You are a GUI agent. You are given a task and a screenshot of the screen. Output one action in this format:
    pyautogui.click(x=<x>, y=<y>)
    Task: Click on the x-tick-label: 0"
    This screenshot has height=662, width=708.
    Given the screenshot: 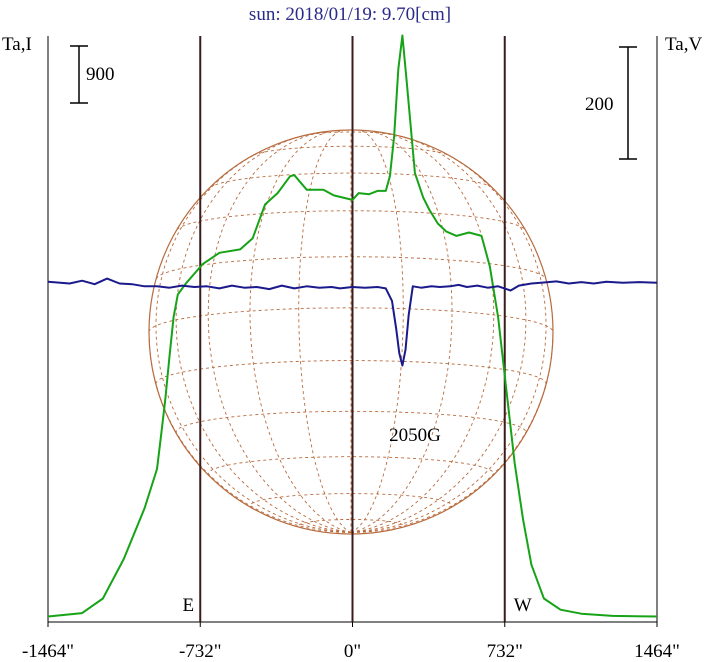 What is the action you would take?
    pyautogui.click(x=352, y=651)
    